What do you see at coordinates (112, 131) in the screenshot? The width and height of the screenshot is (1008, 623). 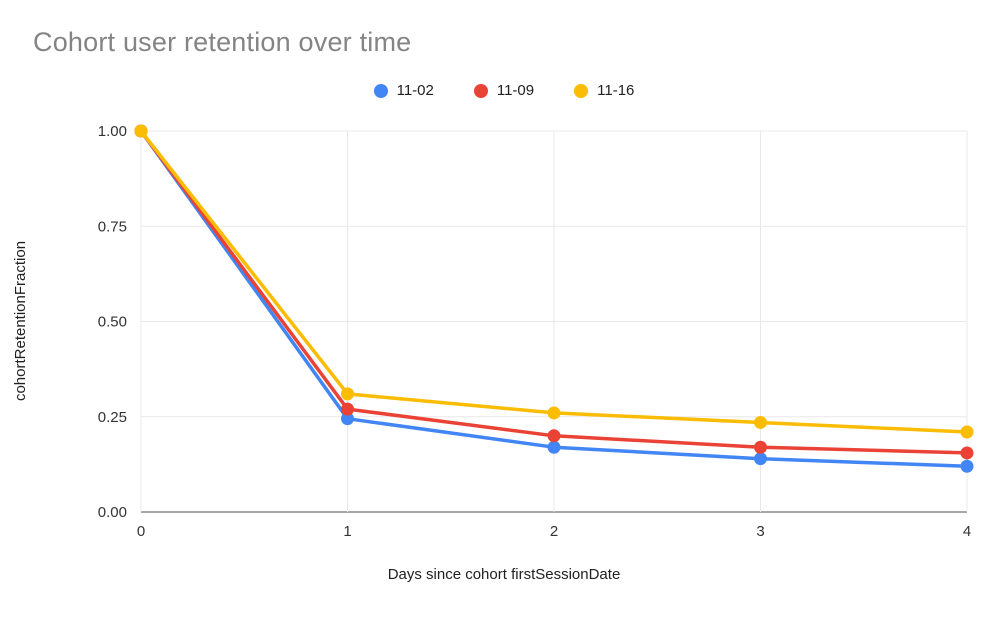 I see `y-tick-label: 1.00` at bounding box center [112, 131].